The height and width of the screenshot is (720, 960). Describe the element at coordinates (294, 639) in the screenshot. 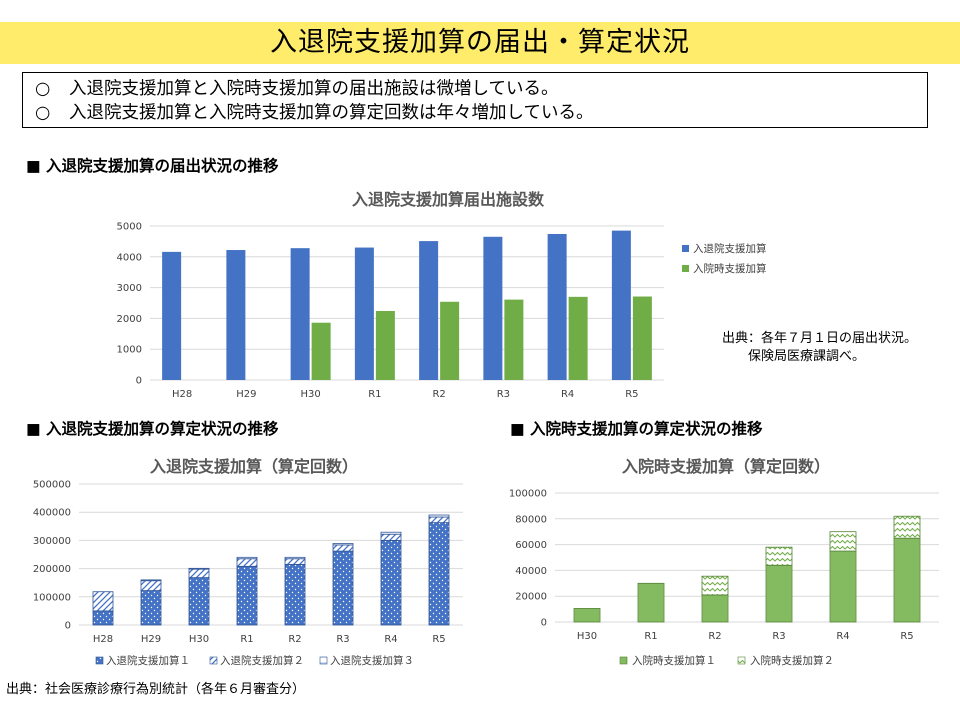

I see `discharge-claims-x-tick-label: R2` at that location.